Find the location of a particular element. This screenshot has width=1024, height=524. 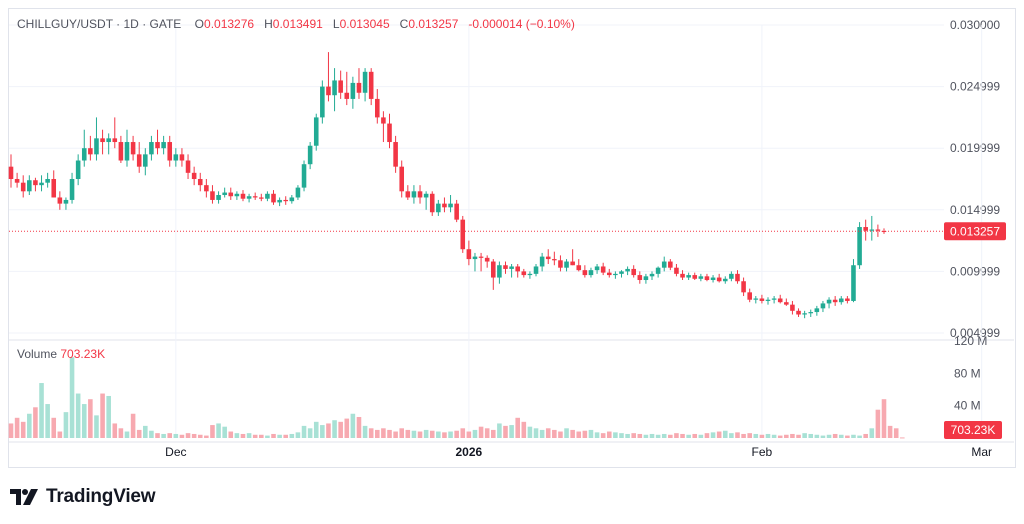

volume-value: 703.23K is located at coordinates (83, 354).